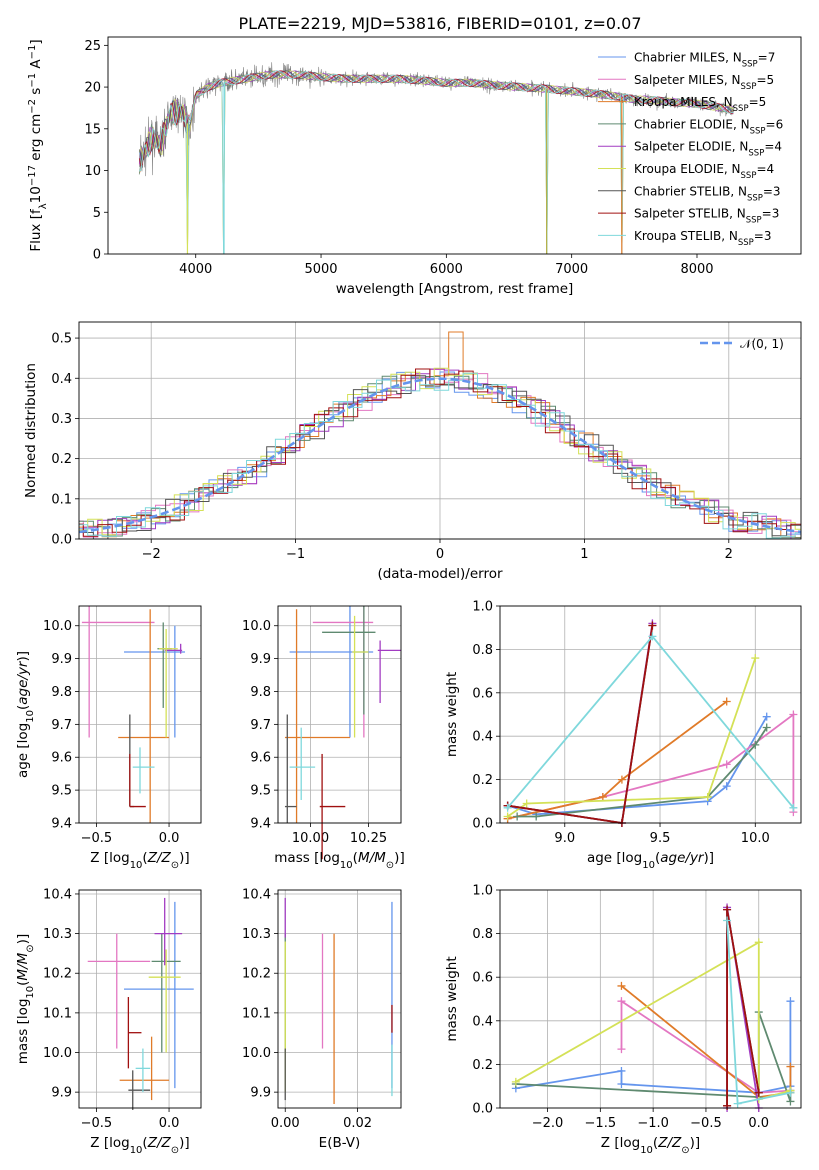 The width and height of the screenshot is (819, 1170). I want to click on legend-entry: Kroupa STELIB, NSSP=3, so click(703, 238).